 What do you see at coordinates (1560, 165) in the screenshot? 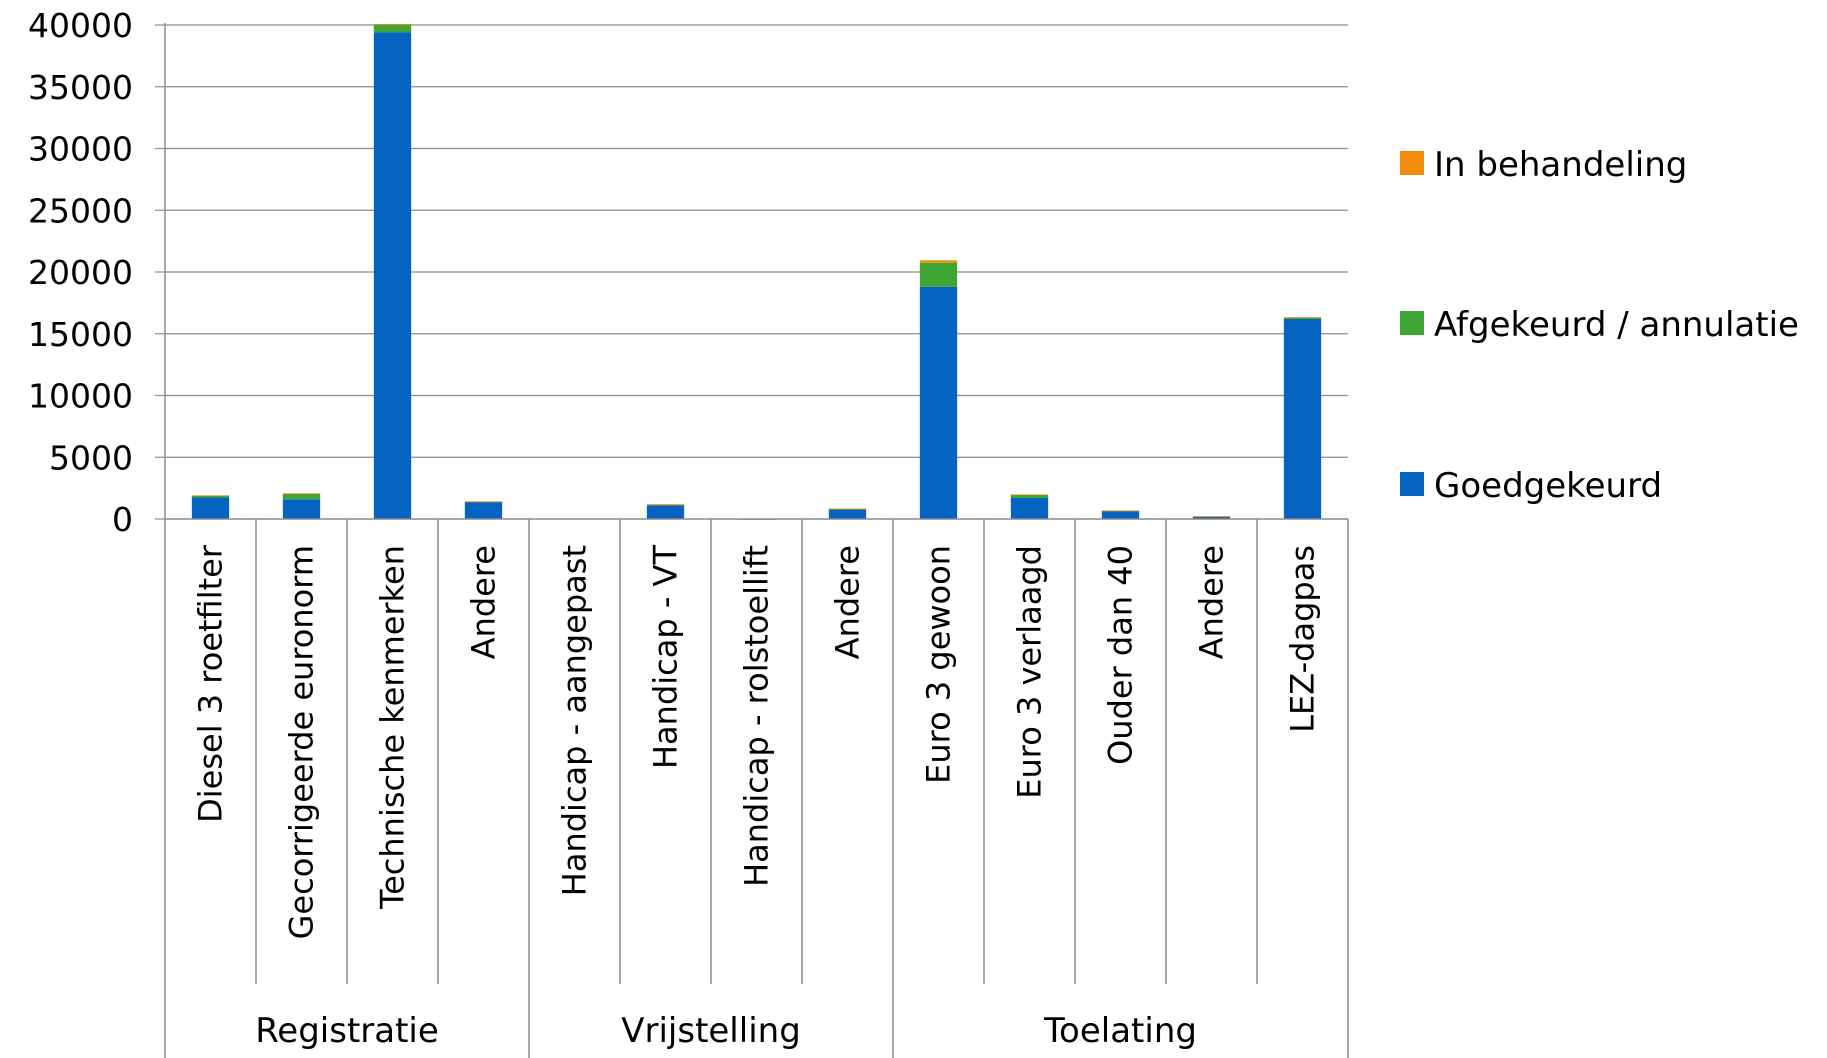
I see `legend-label: In behandeling` at bounding box center [1560, 165].